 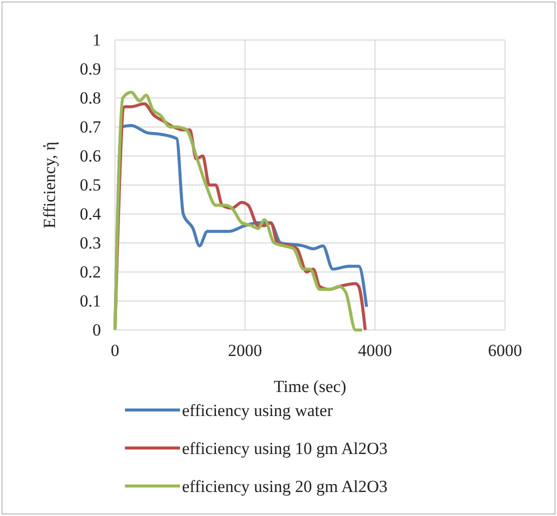 What do you see at coordinates (310, 386) in the screenshot?
I see `x-axis-title: Time (sec)` at bounding box center [310, 386].